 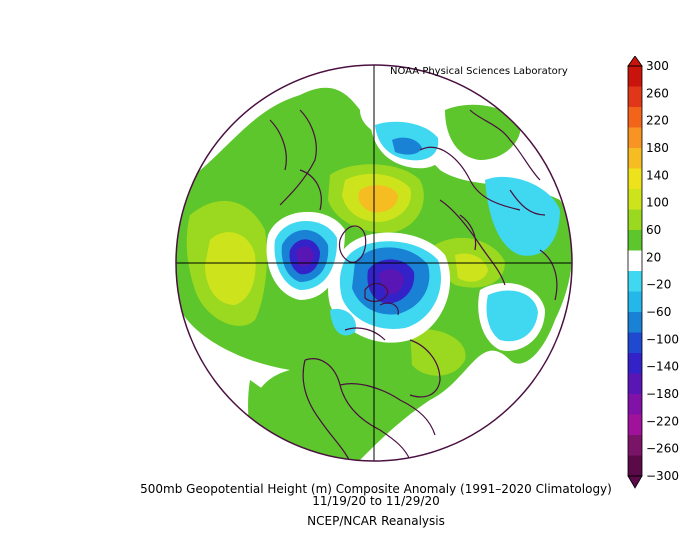 I want to click on colorbar-tick-label: 20, so click(x=653, y=257).